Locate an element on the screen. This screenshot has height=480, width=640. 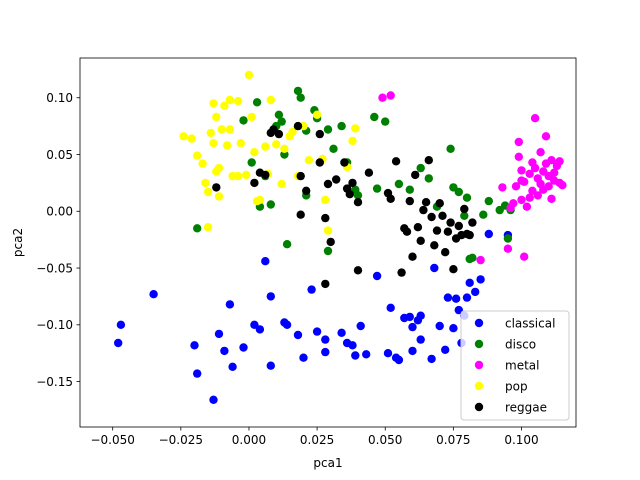
x-tick-label: −0.050 is located at coordinates (112, 440).